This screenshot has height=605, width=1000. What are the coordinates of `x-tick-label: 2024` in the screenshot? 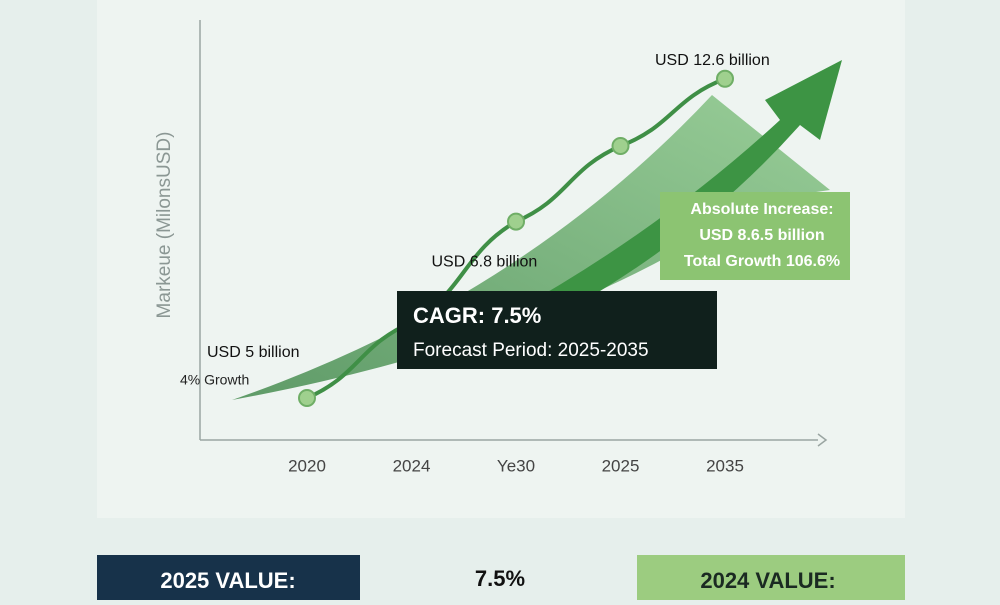 It's located at (412, 465).